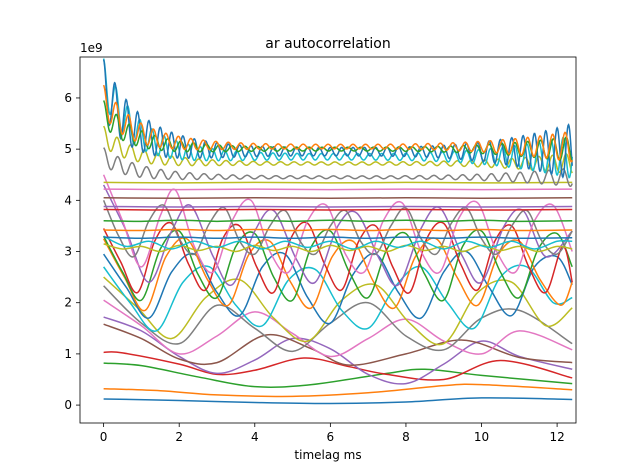 This screenshot has height=471, width=640. I want to click on y-tick-label: 2, so click(68, 303).